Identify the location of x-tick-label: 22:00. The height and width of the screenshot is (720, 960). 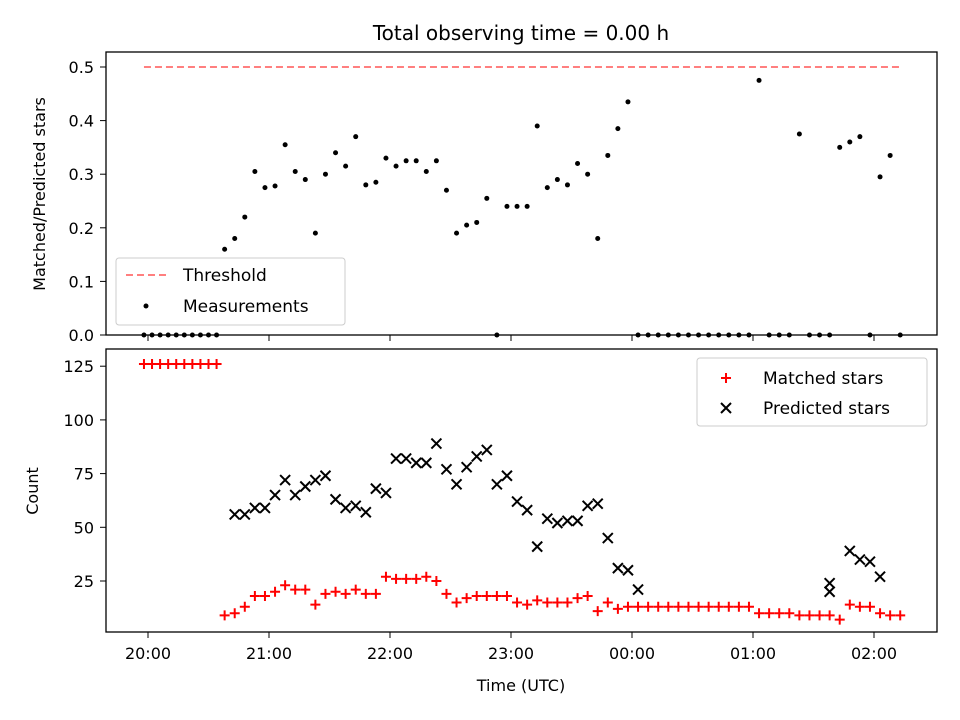
(390, 653).